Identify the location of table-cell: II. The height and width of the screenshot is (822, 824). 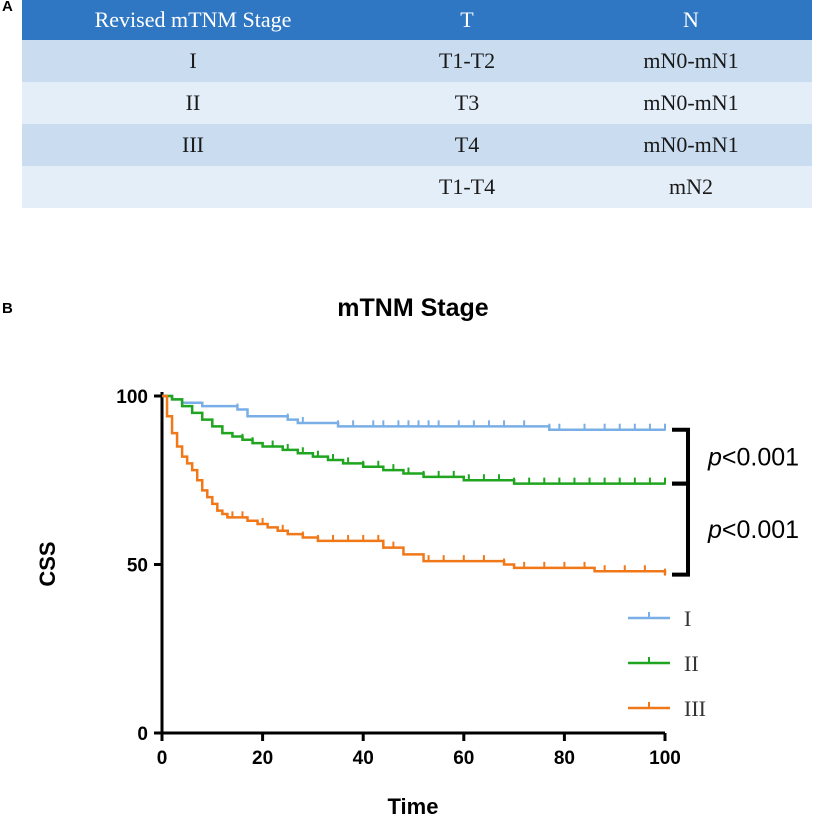
(193, 103).